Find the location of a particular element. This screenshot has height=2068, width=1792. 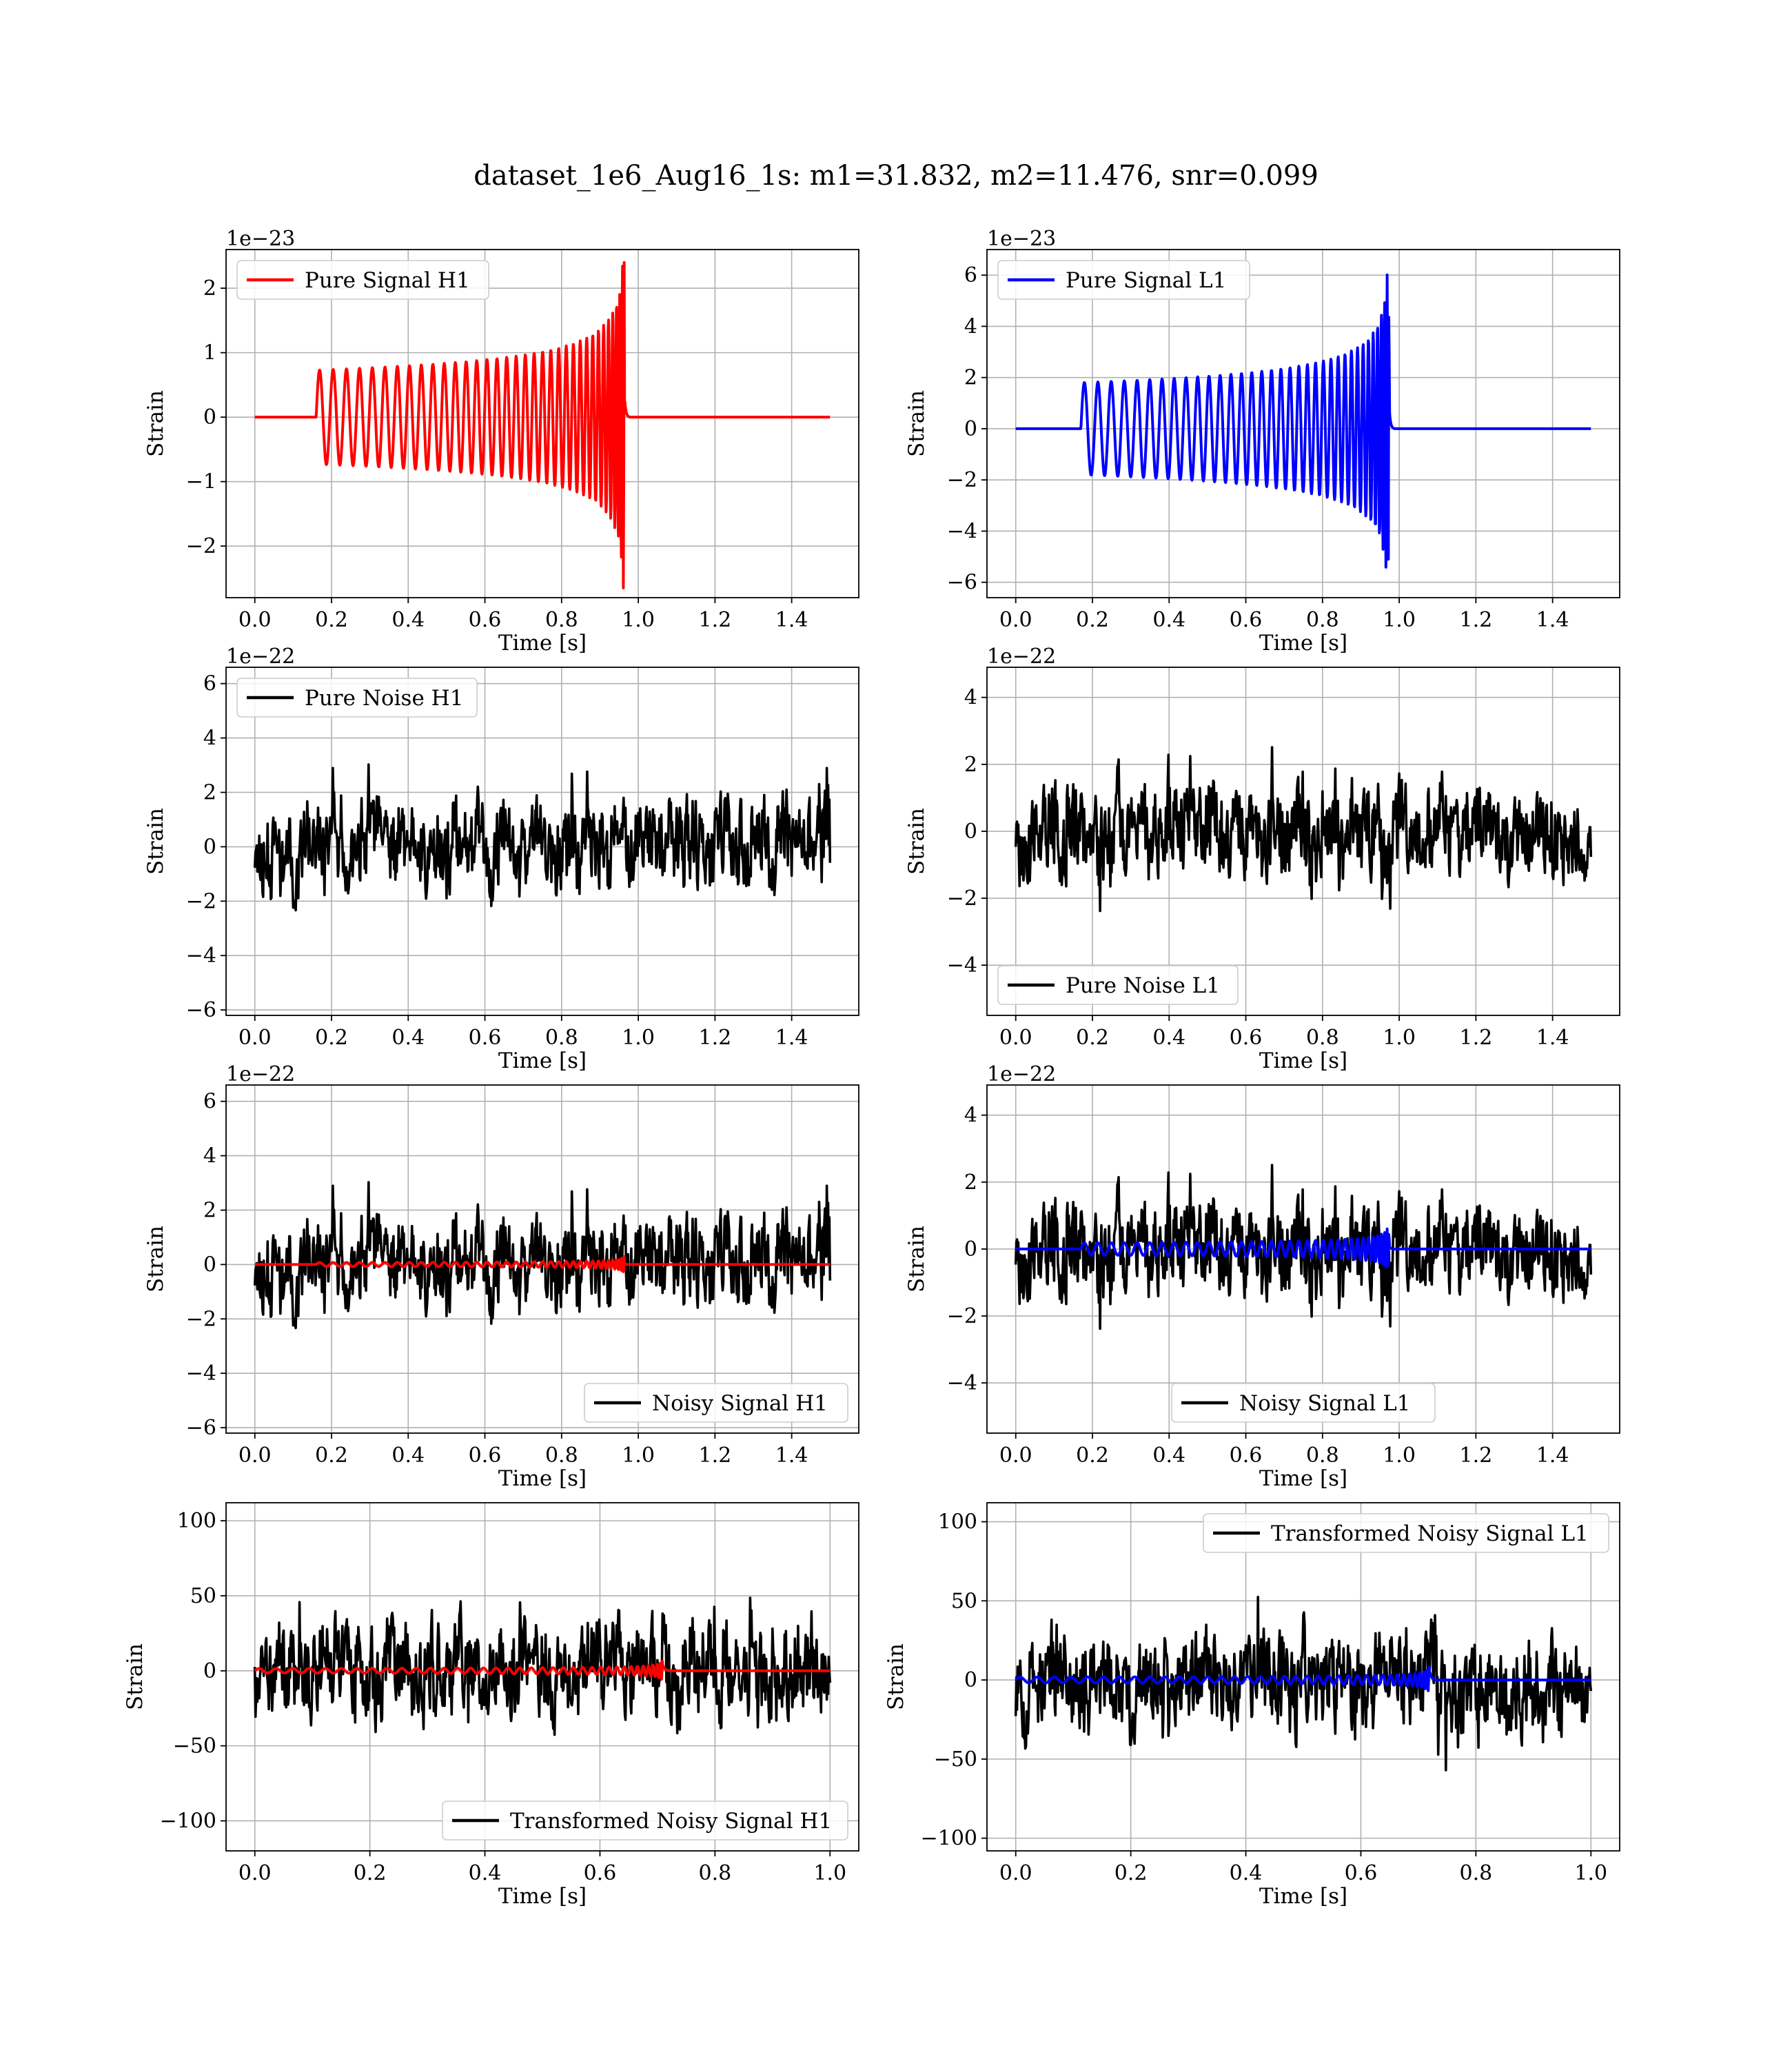

y-tick-label: 6 is located at coordinates (210, 684).